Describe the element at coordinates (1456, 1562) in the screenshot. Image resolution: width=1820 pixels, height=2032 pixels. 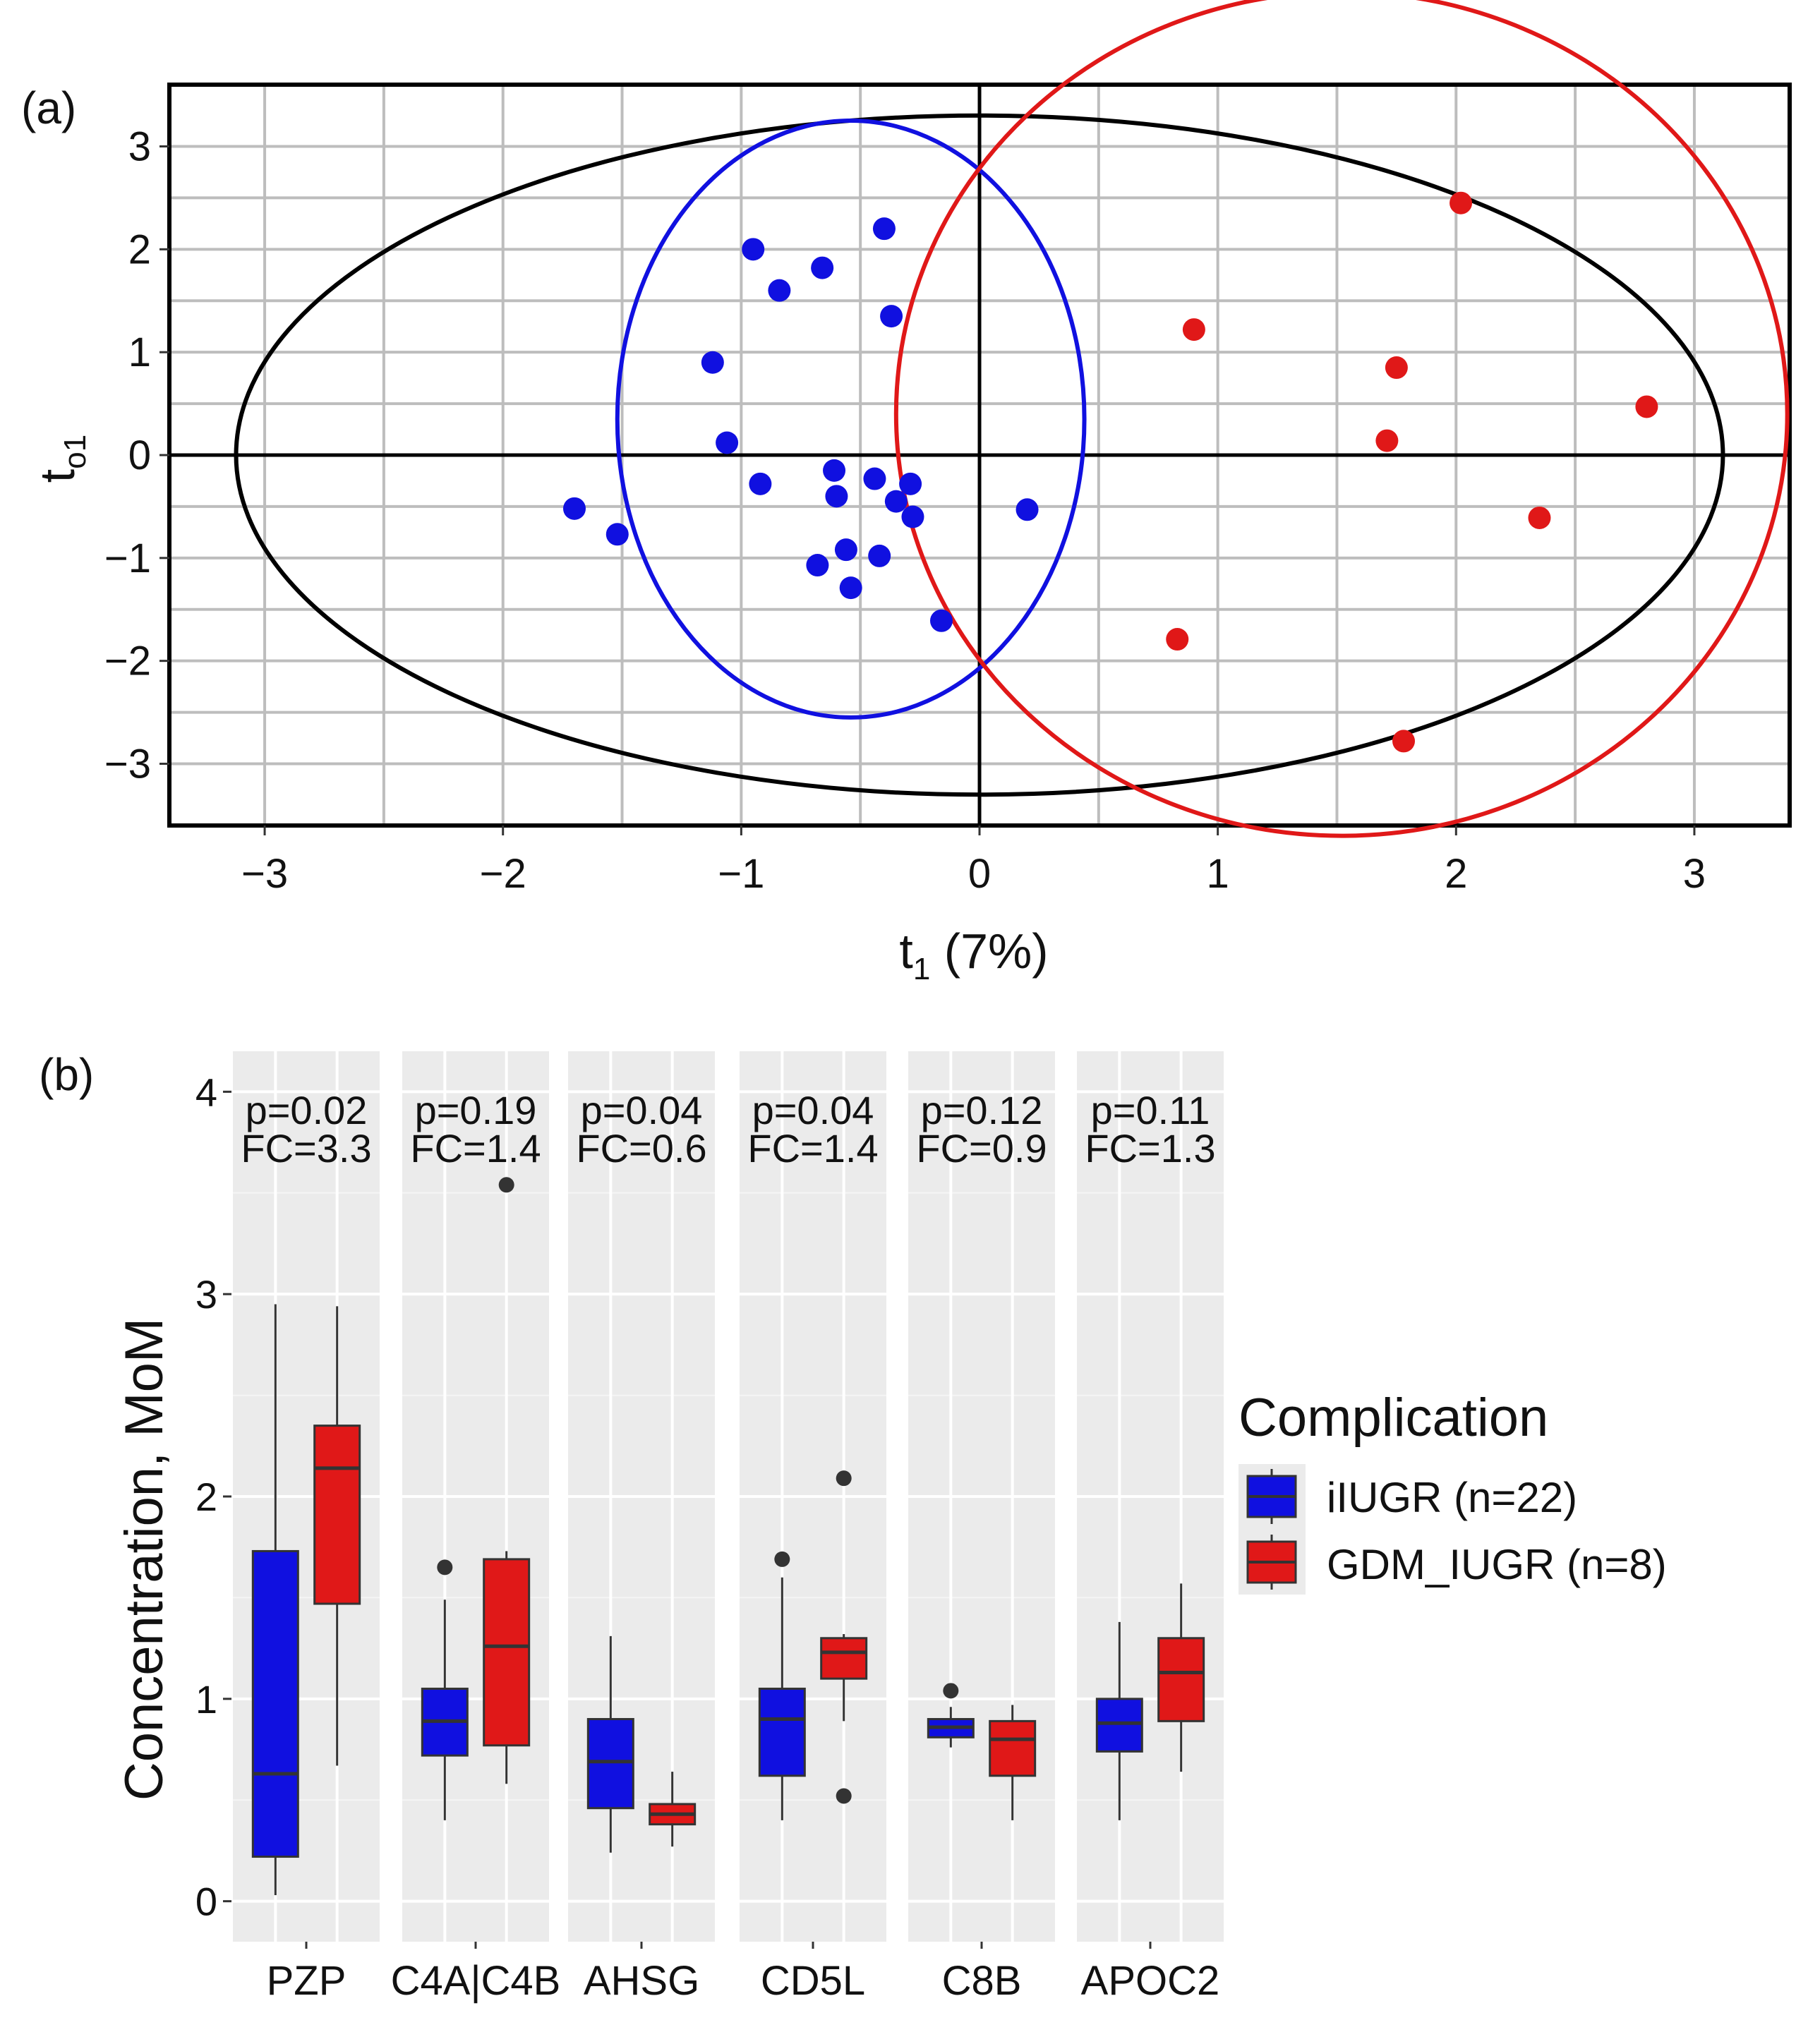
I see `legend-item-gdm-iugr: GDM_IUGR (n=8)` at that location.